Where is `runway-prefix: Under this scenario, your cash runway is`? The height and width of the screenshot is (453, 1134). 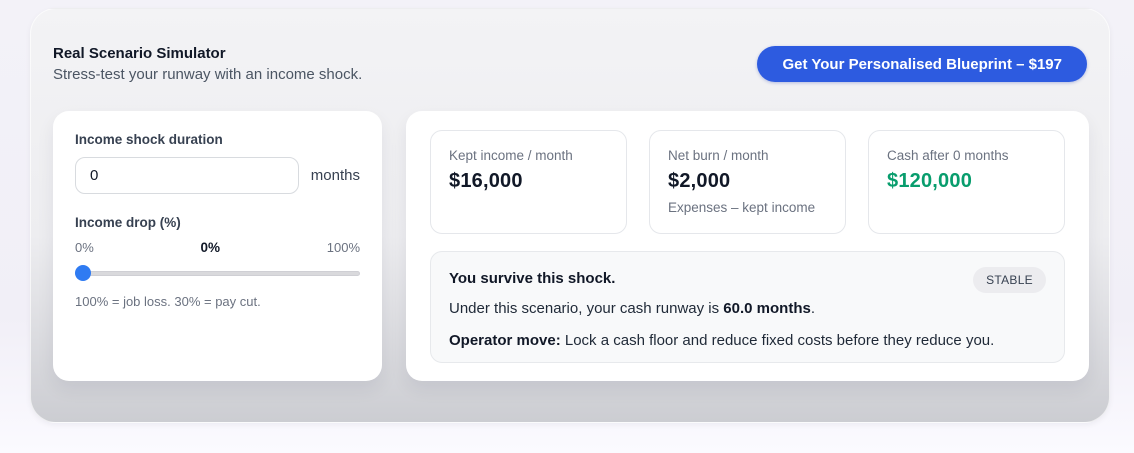
runway-prefix: Under this scenario, your cash runway is is located at coordinates (586, 308).